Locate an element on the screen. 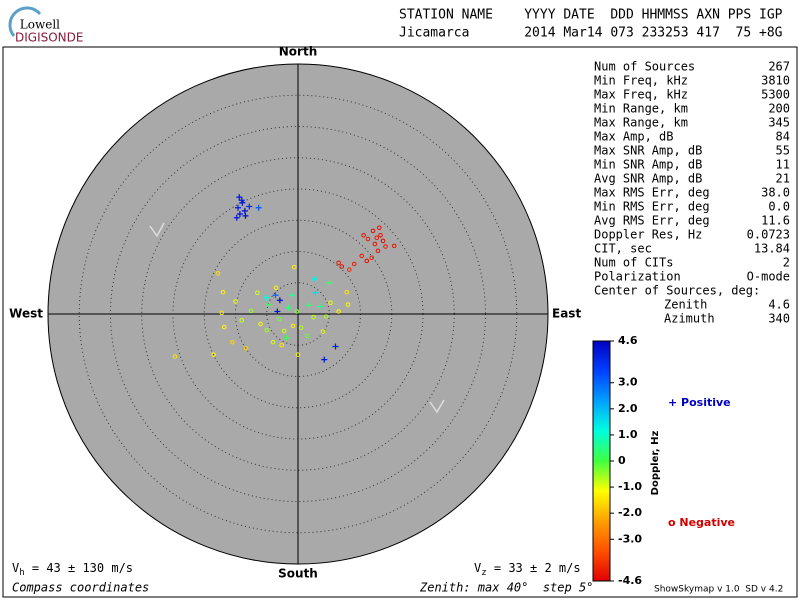 The image size is (800, 600). colorbar is located at coordinates (601, 461).